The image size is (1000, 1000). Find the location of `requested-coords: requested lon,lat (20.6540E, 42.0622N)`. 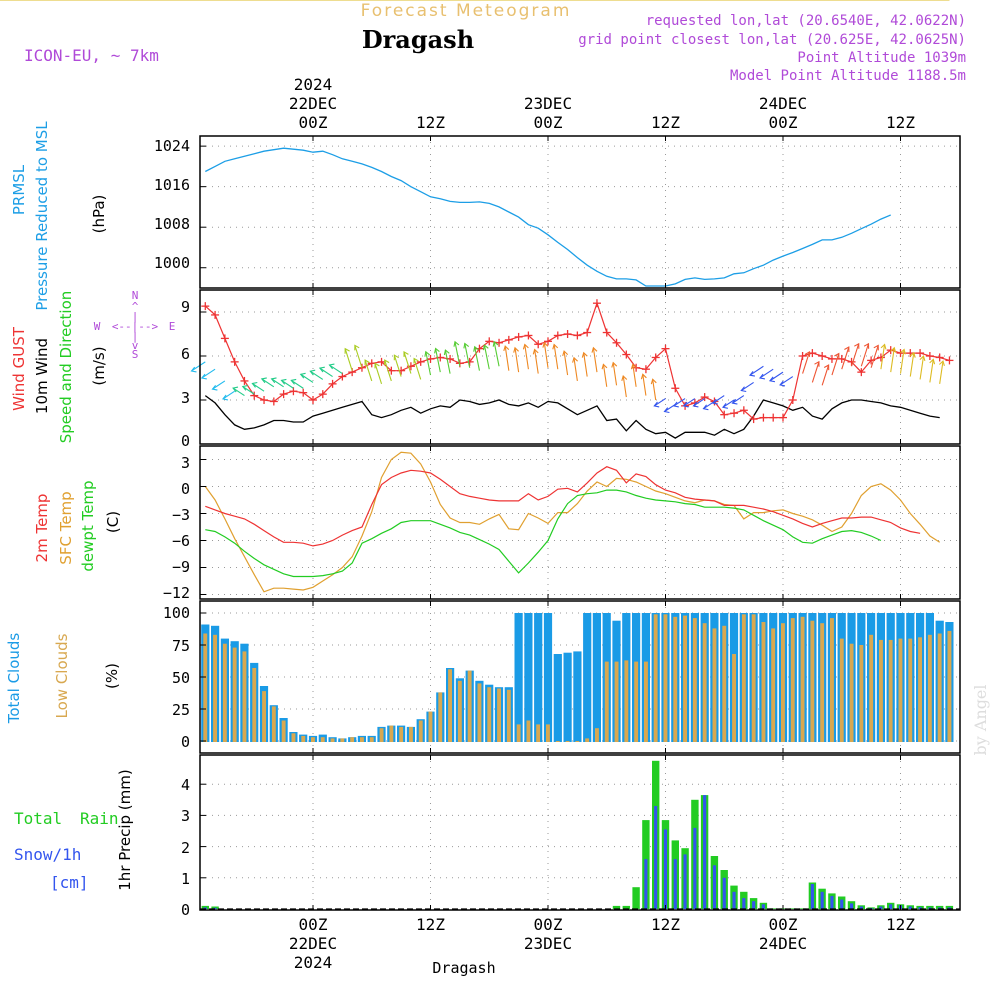

requested-coords: requested lon,lat (20.6540E, 42.0622N) is located at coordinates (806, 21).